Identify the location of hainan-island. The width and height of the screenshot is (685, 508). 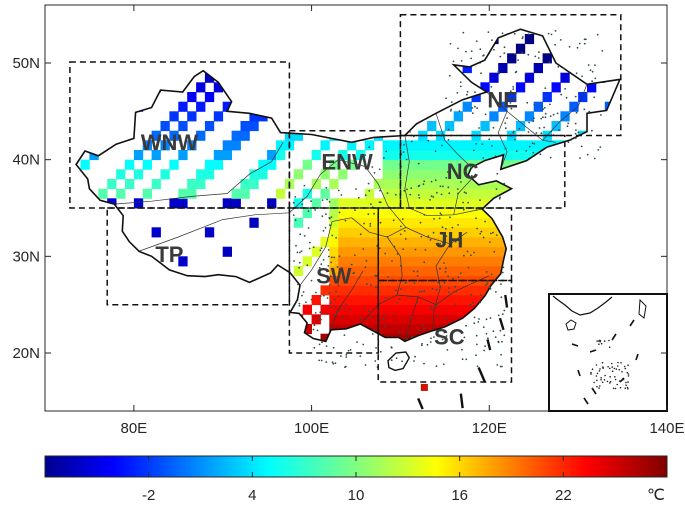
(399, 361).